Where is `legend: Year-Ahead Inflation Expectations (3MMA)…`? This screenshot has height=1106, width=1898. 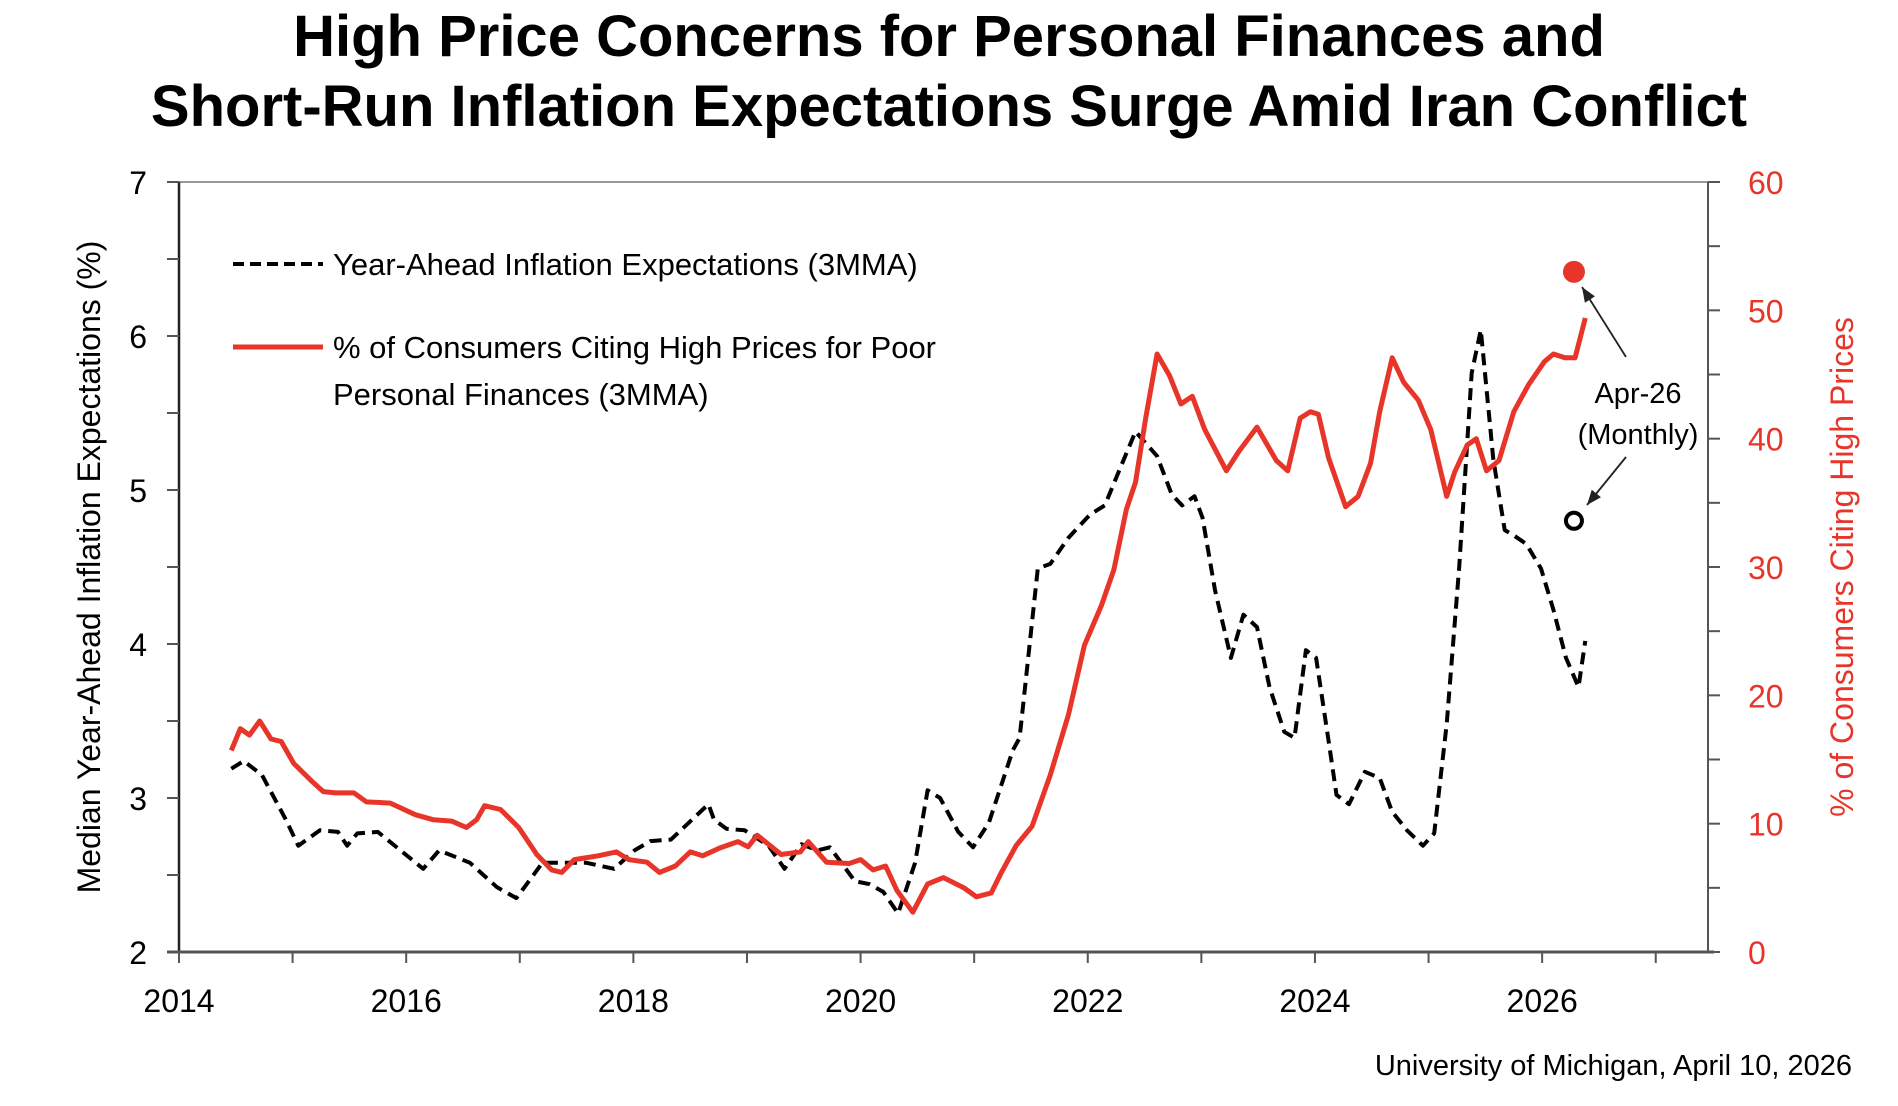 legend: Year-Ahead Inflation Expectations (3MMA)… is located at coordinates (584, 329).